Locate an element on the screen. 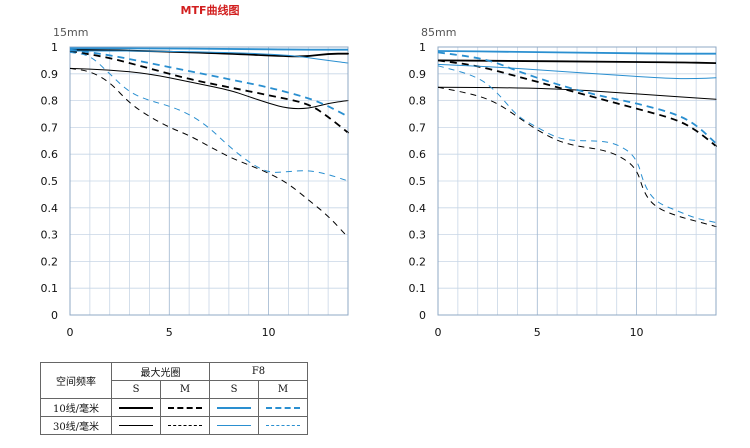  legend-row-10lp: 10线/毫米 is located at coordinates (174, 407).